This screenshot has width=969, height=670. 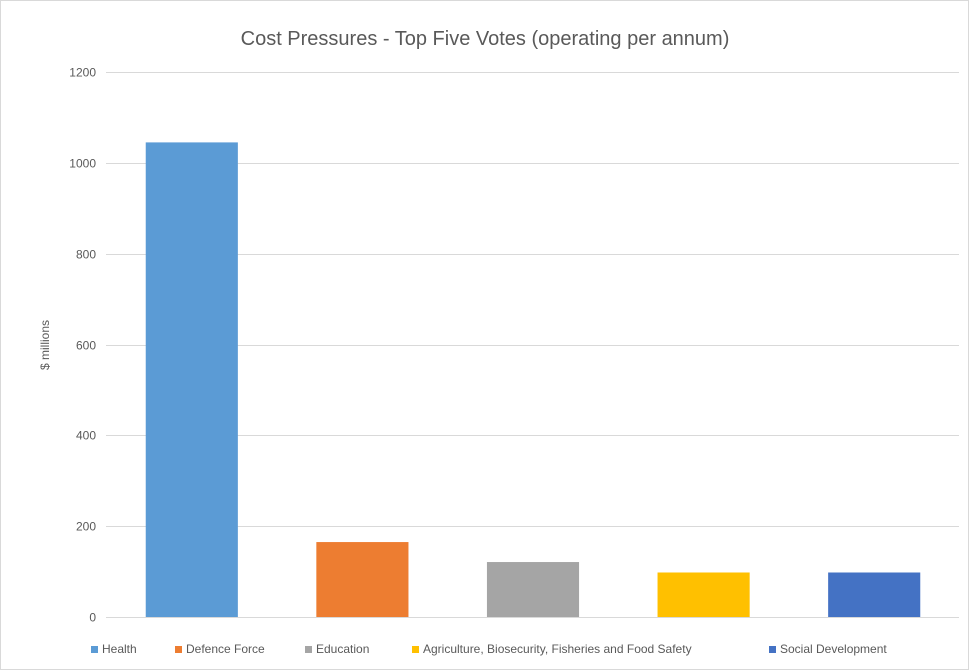 I want to click on y-tick-label: 800, so click(x=86, y=255).